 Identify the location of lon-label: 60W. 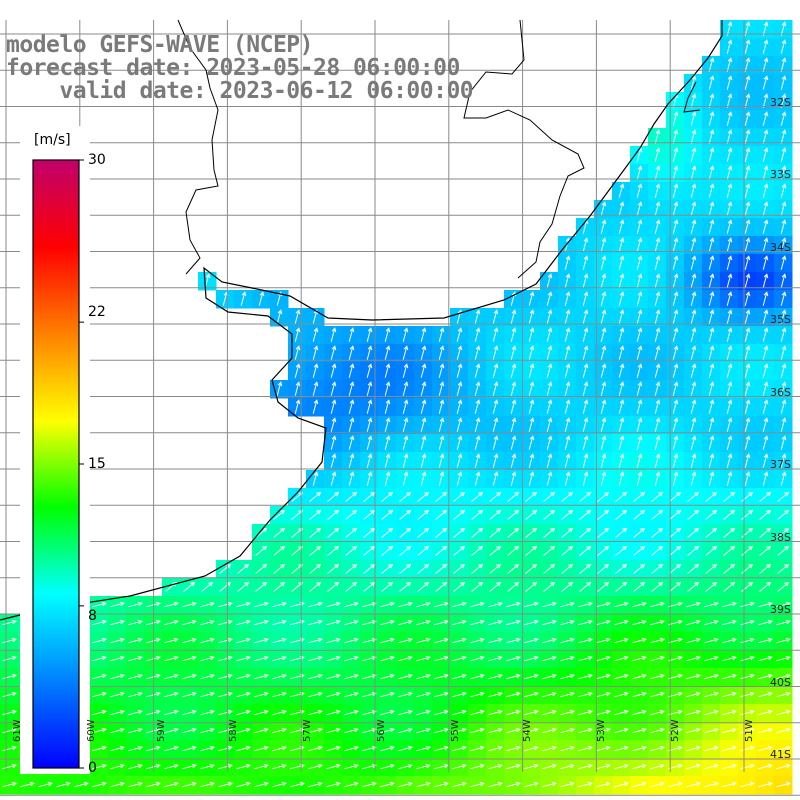
(91, 730).